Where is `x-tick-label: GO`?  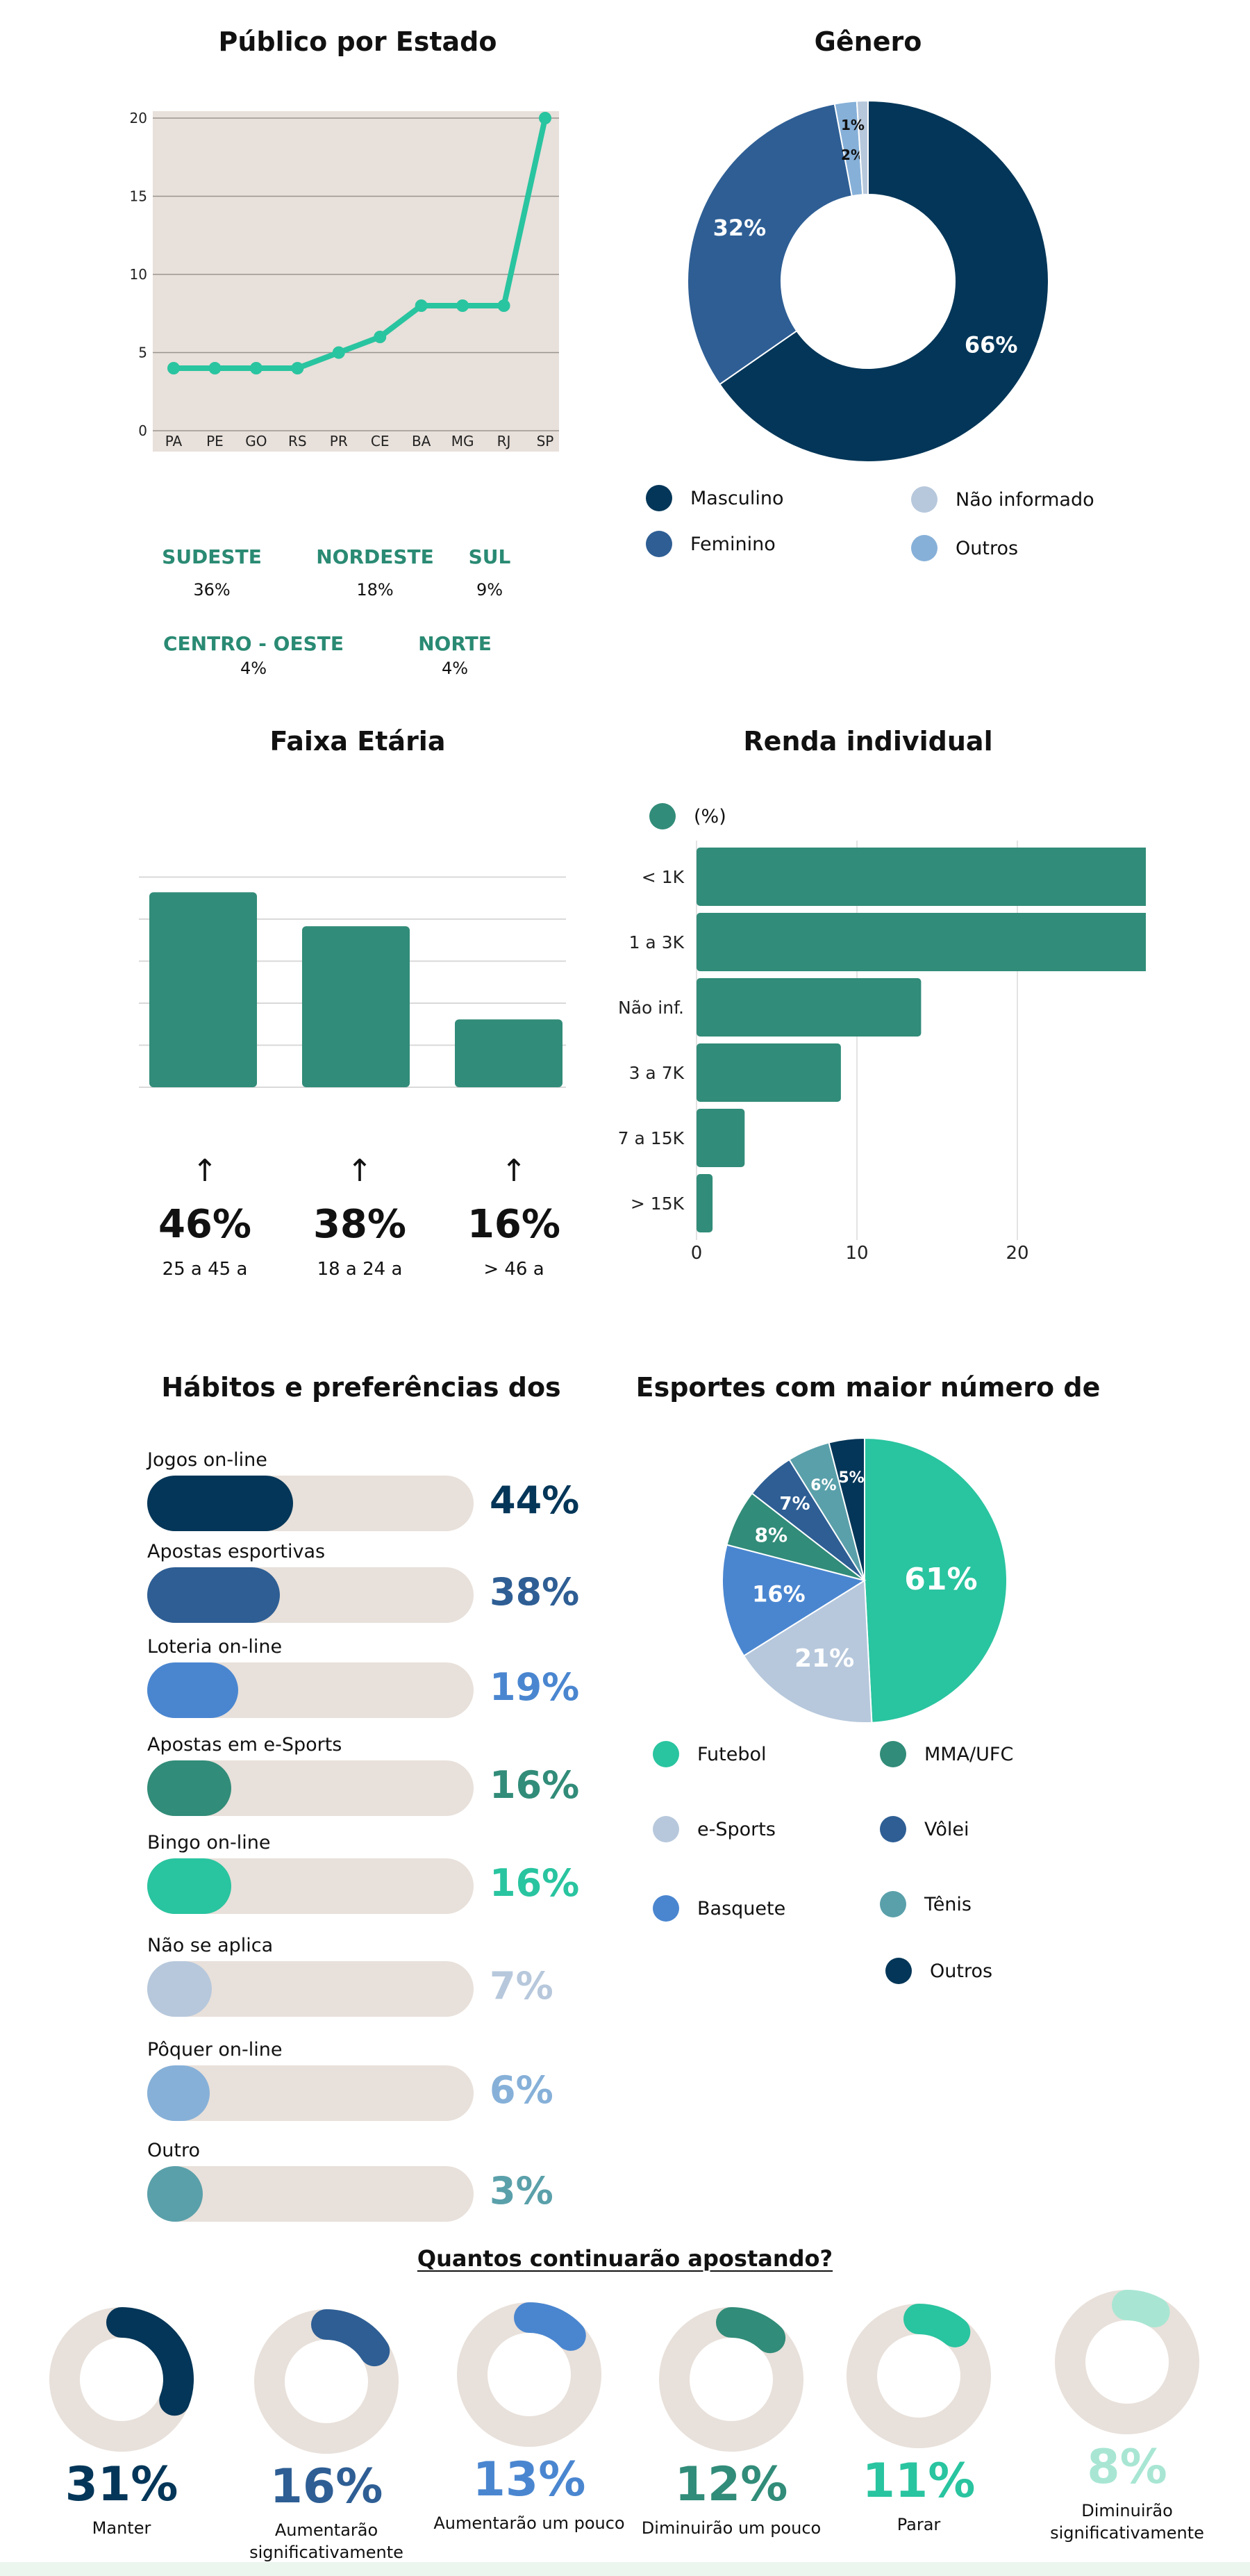
x-tick-label: GO is located at coordinates (256, 441).